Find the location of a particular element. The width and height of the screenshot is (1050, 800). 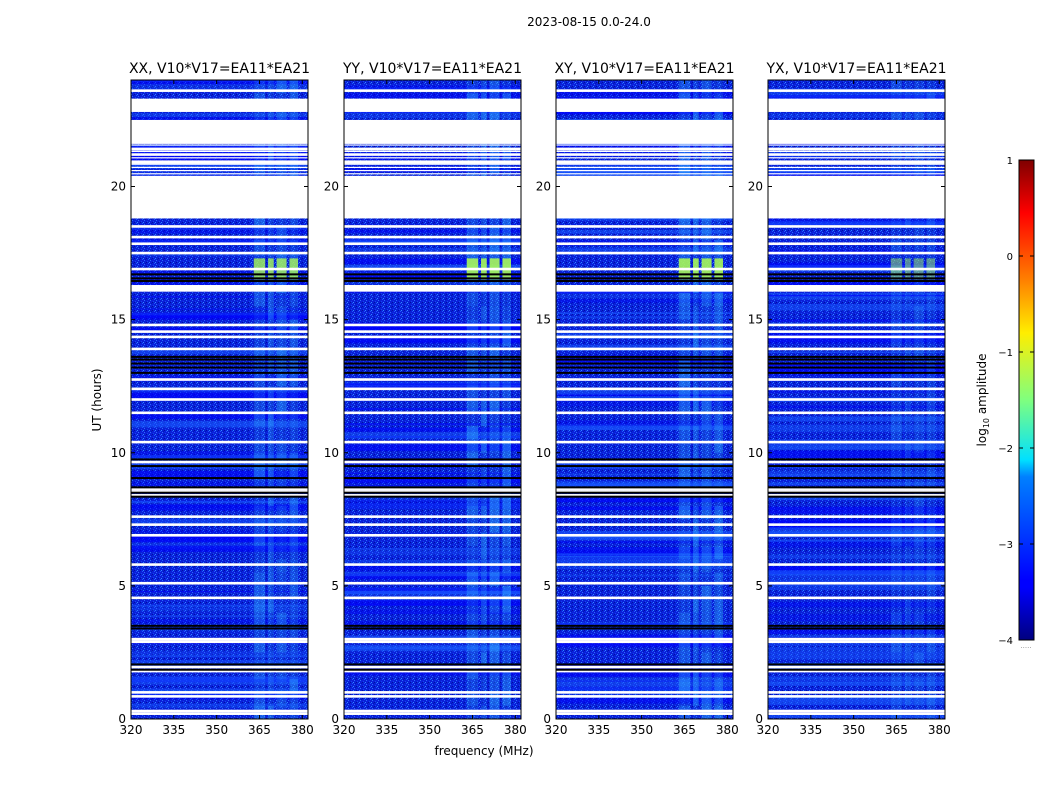

x-tick-label: 365 is located at coordinates (259, 730).